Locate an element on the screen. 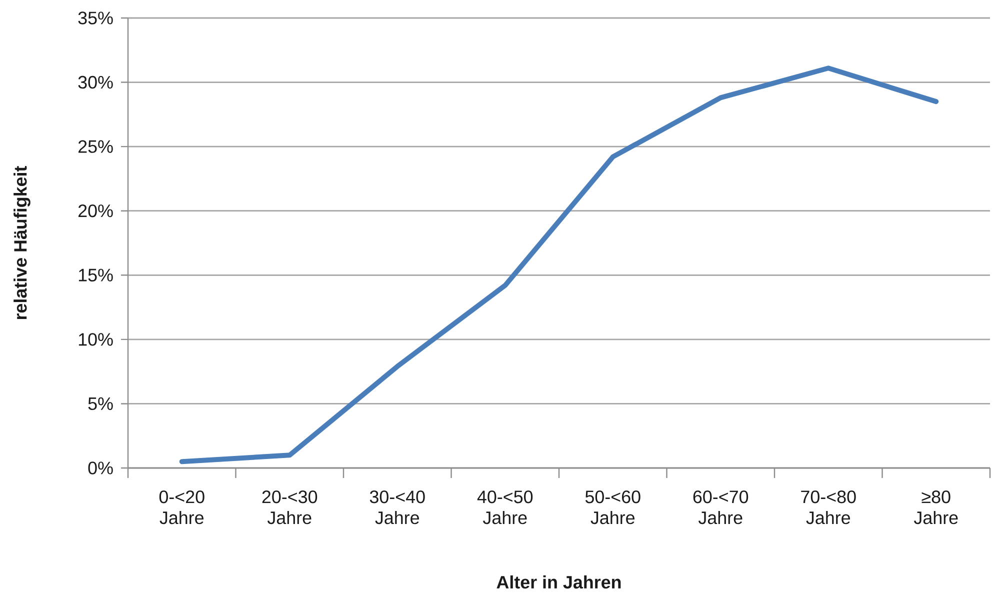 The height and width of the screenshot is (594, 998). x-tick-label: 70-<80 Jahre is located at coordinates (828, 507).